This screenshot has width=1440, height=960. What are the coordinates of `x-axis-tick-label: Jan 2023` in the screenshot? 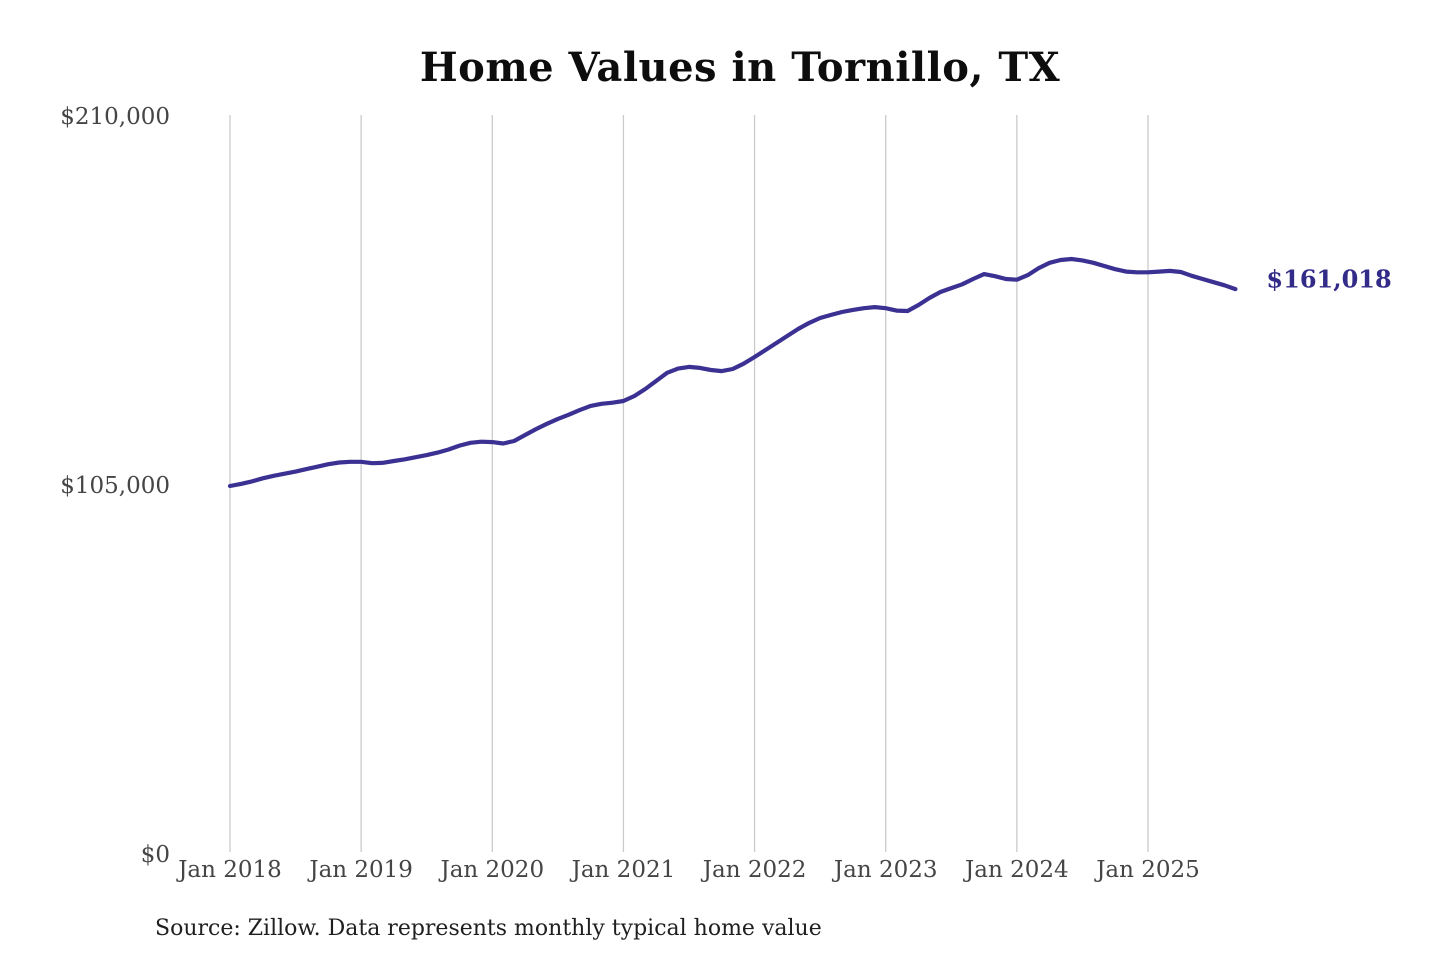 It's located at (885, 870).